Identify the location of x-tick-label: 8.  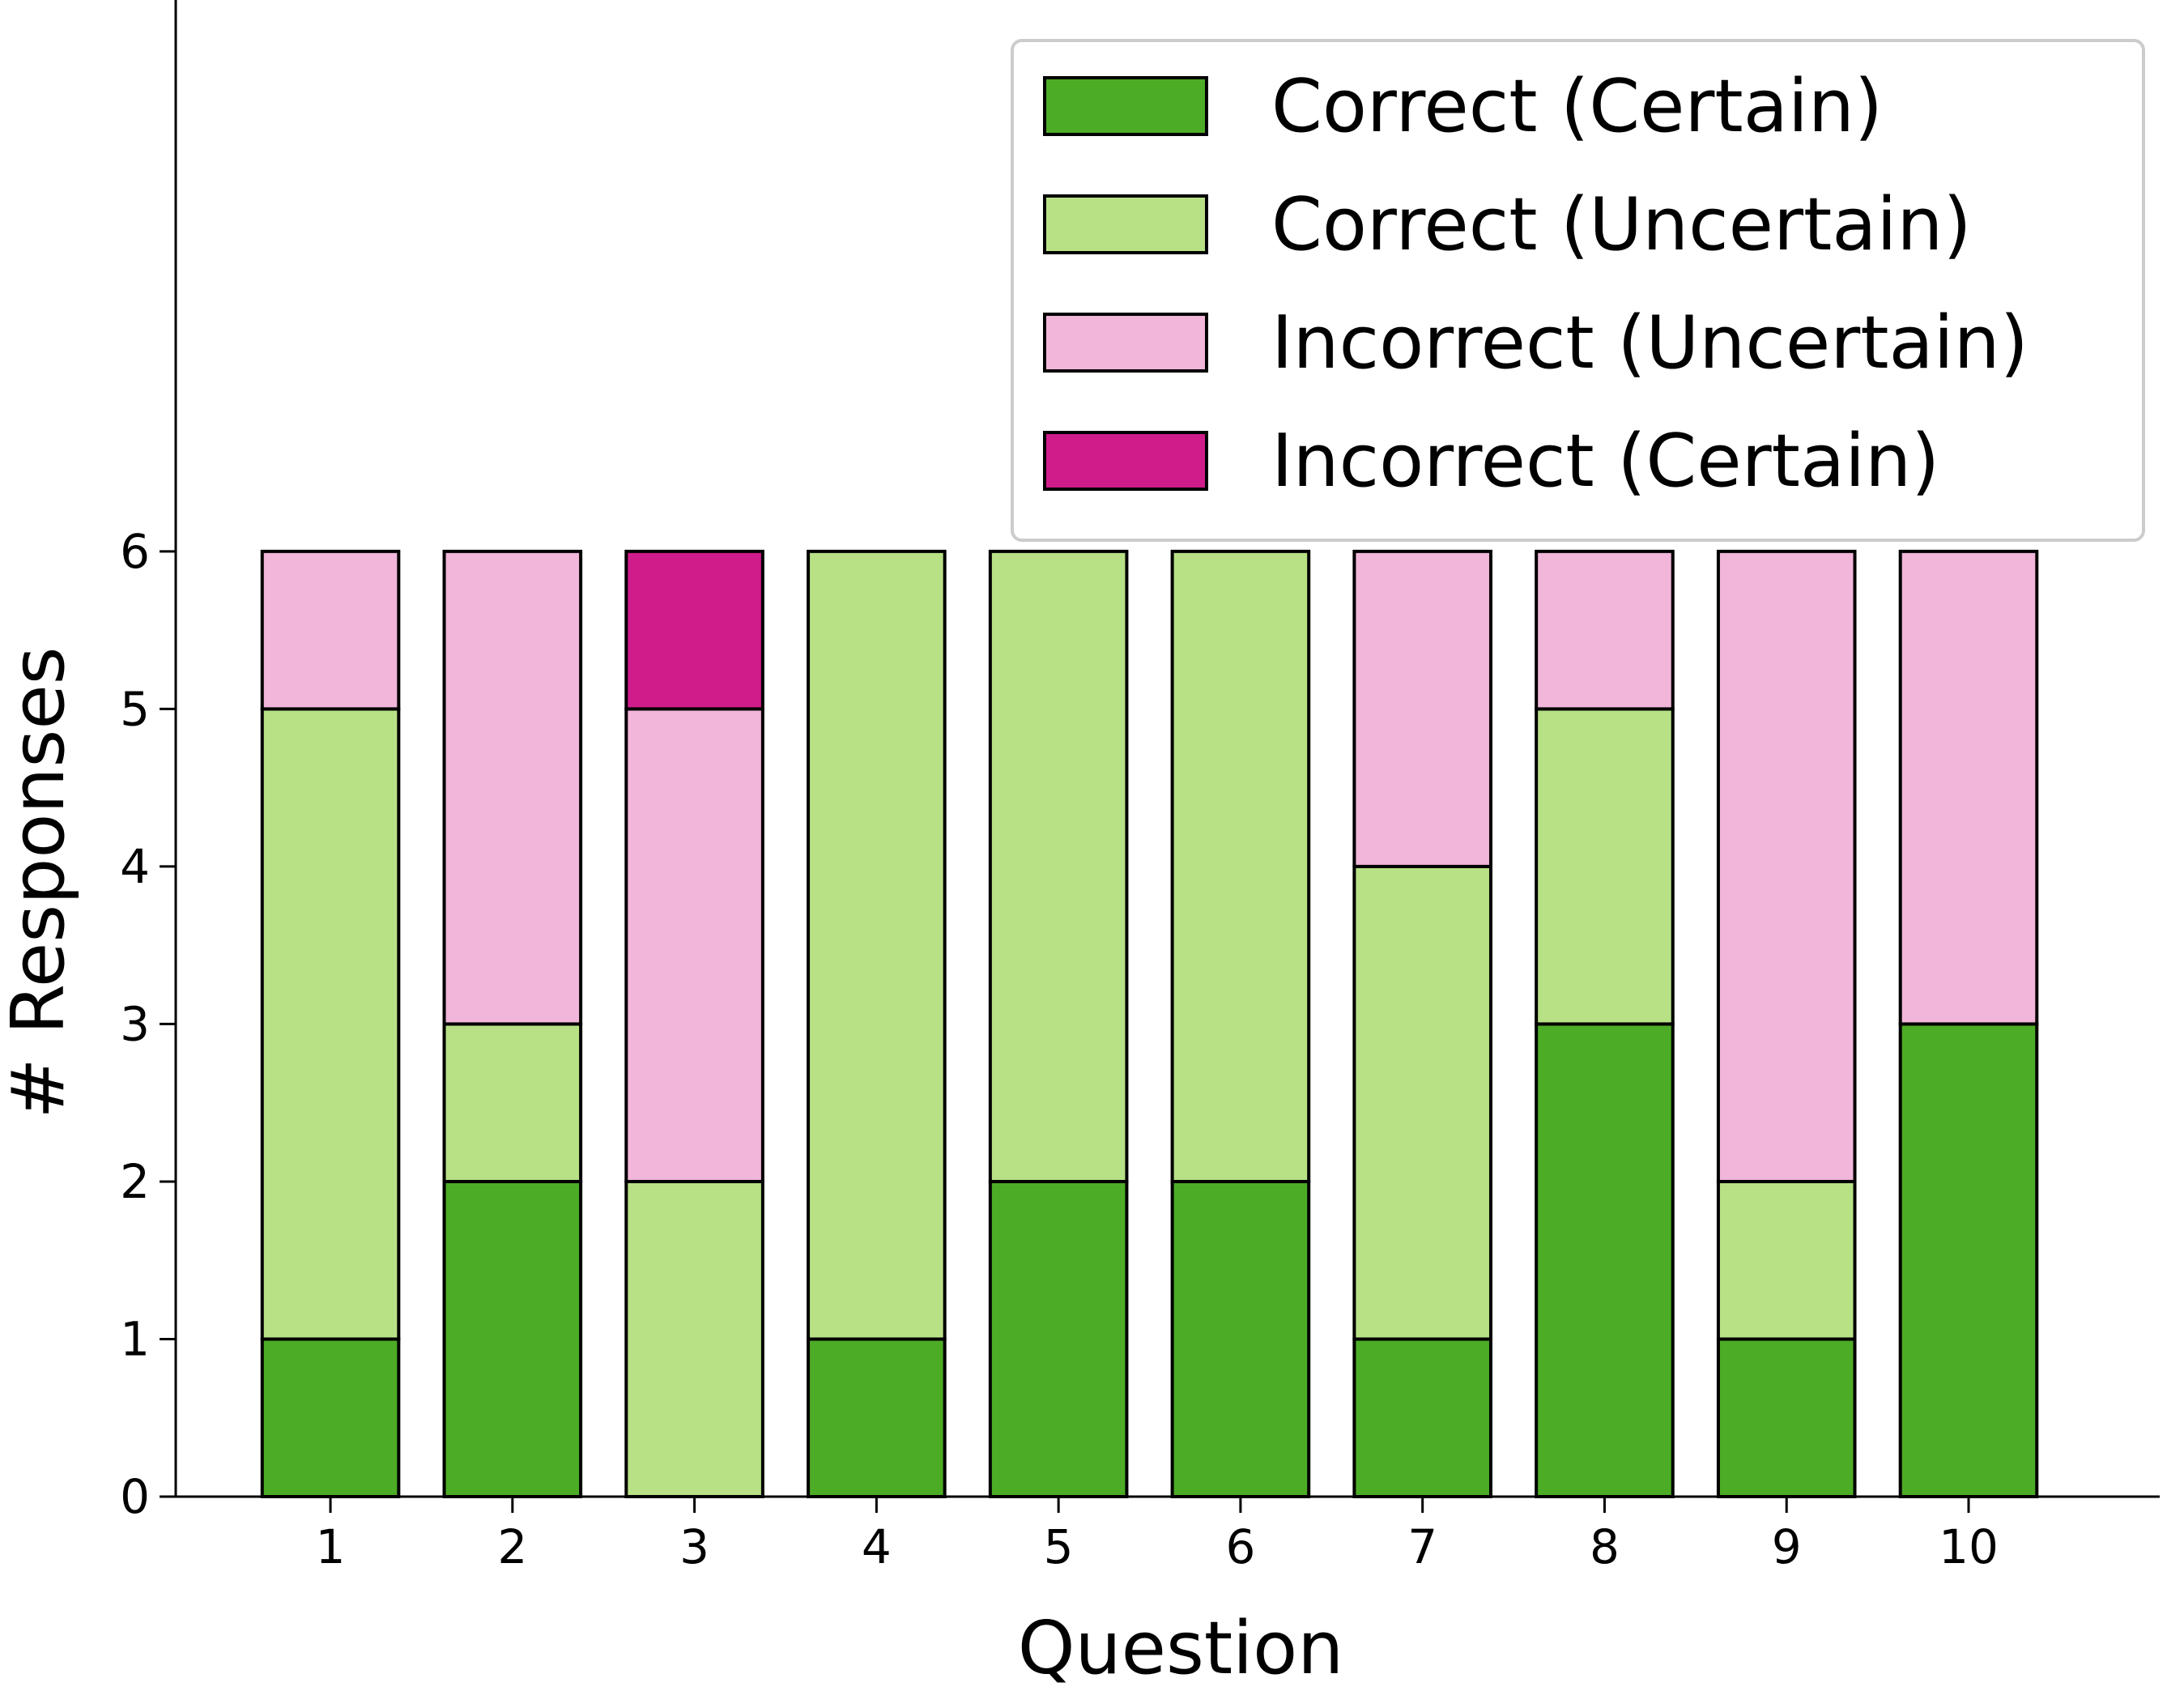
(1605, 1546).